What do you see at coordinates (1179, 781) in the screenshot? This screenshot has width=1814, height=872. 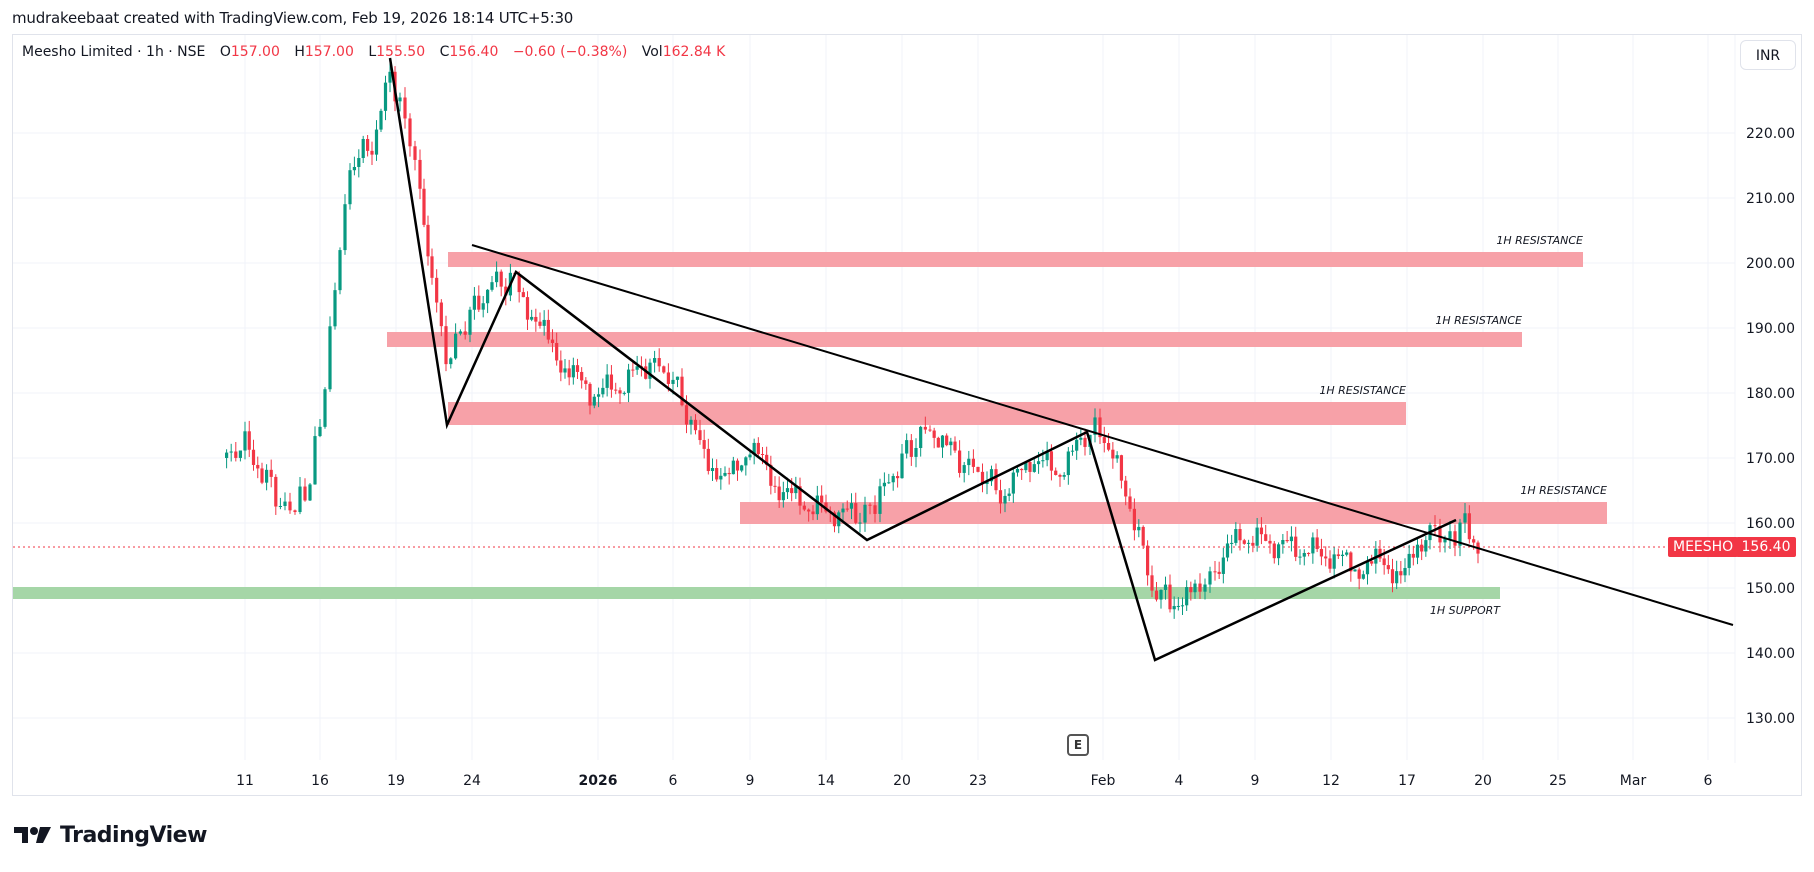 I see `time-tick: 4` at bounding box center [1179, 781].